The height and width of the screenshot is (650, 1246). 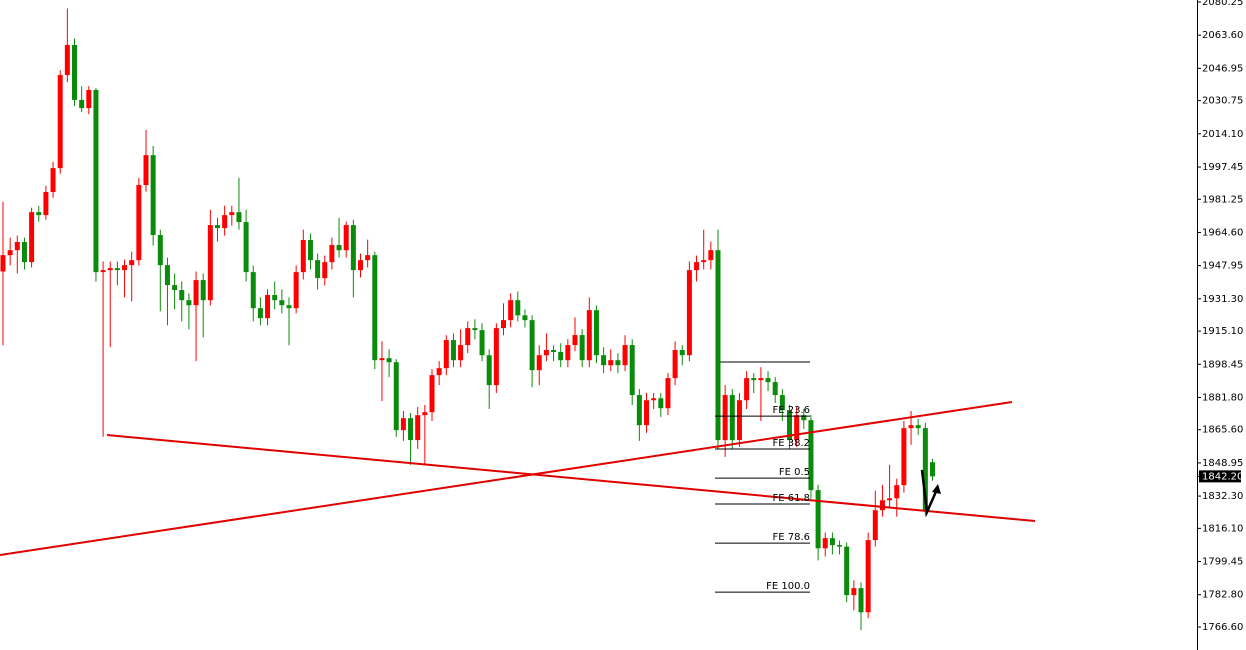 I want to click on current-price-box, so click(x=1220, y=476).